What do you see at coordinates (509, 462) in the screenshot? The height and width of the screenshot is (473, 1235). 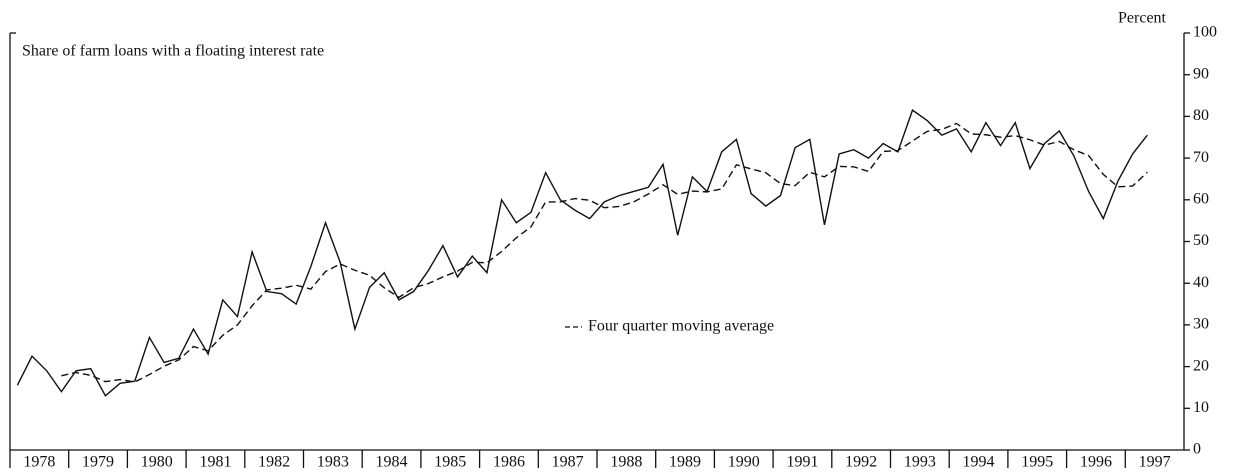 I see `x-tick-label: 1986` at bounding box center [509, 462].